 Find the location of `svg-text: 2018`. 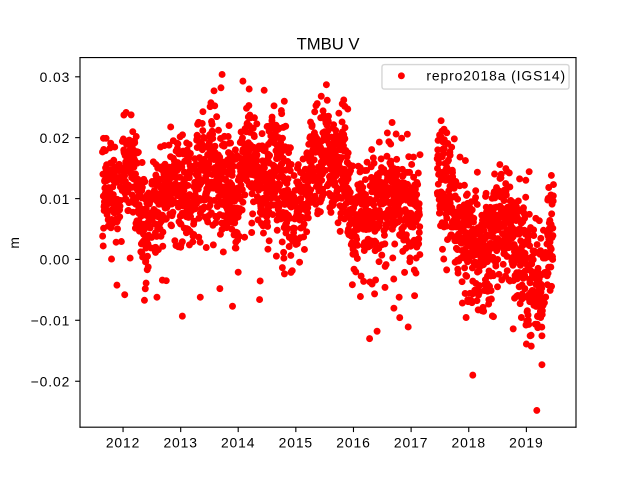

svg-text: 2018 is located at coordinates (469, 443).